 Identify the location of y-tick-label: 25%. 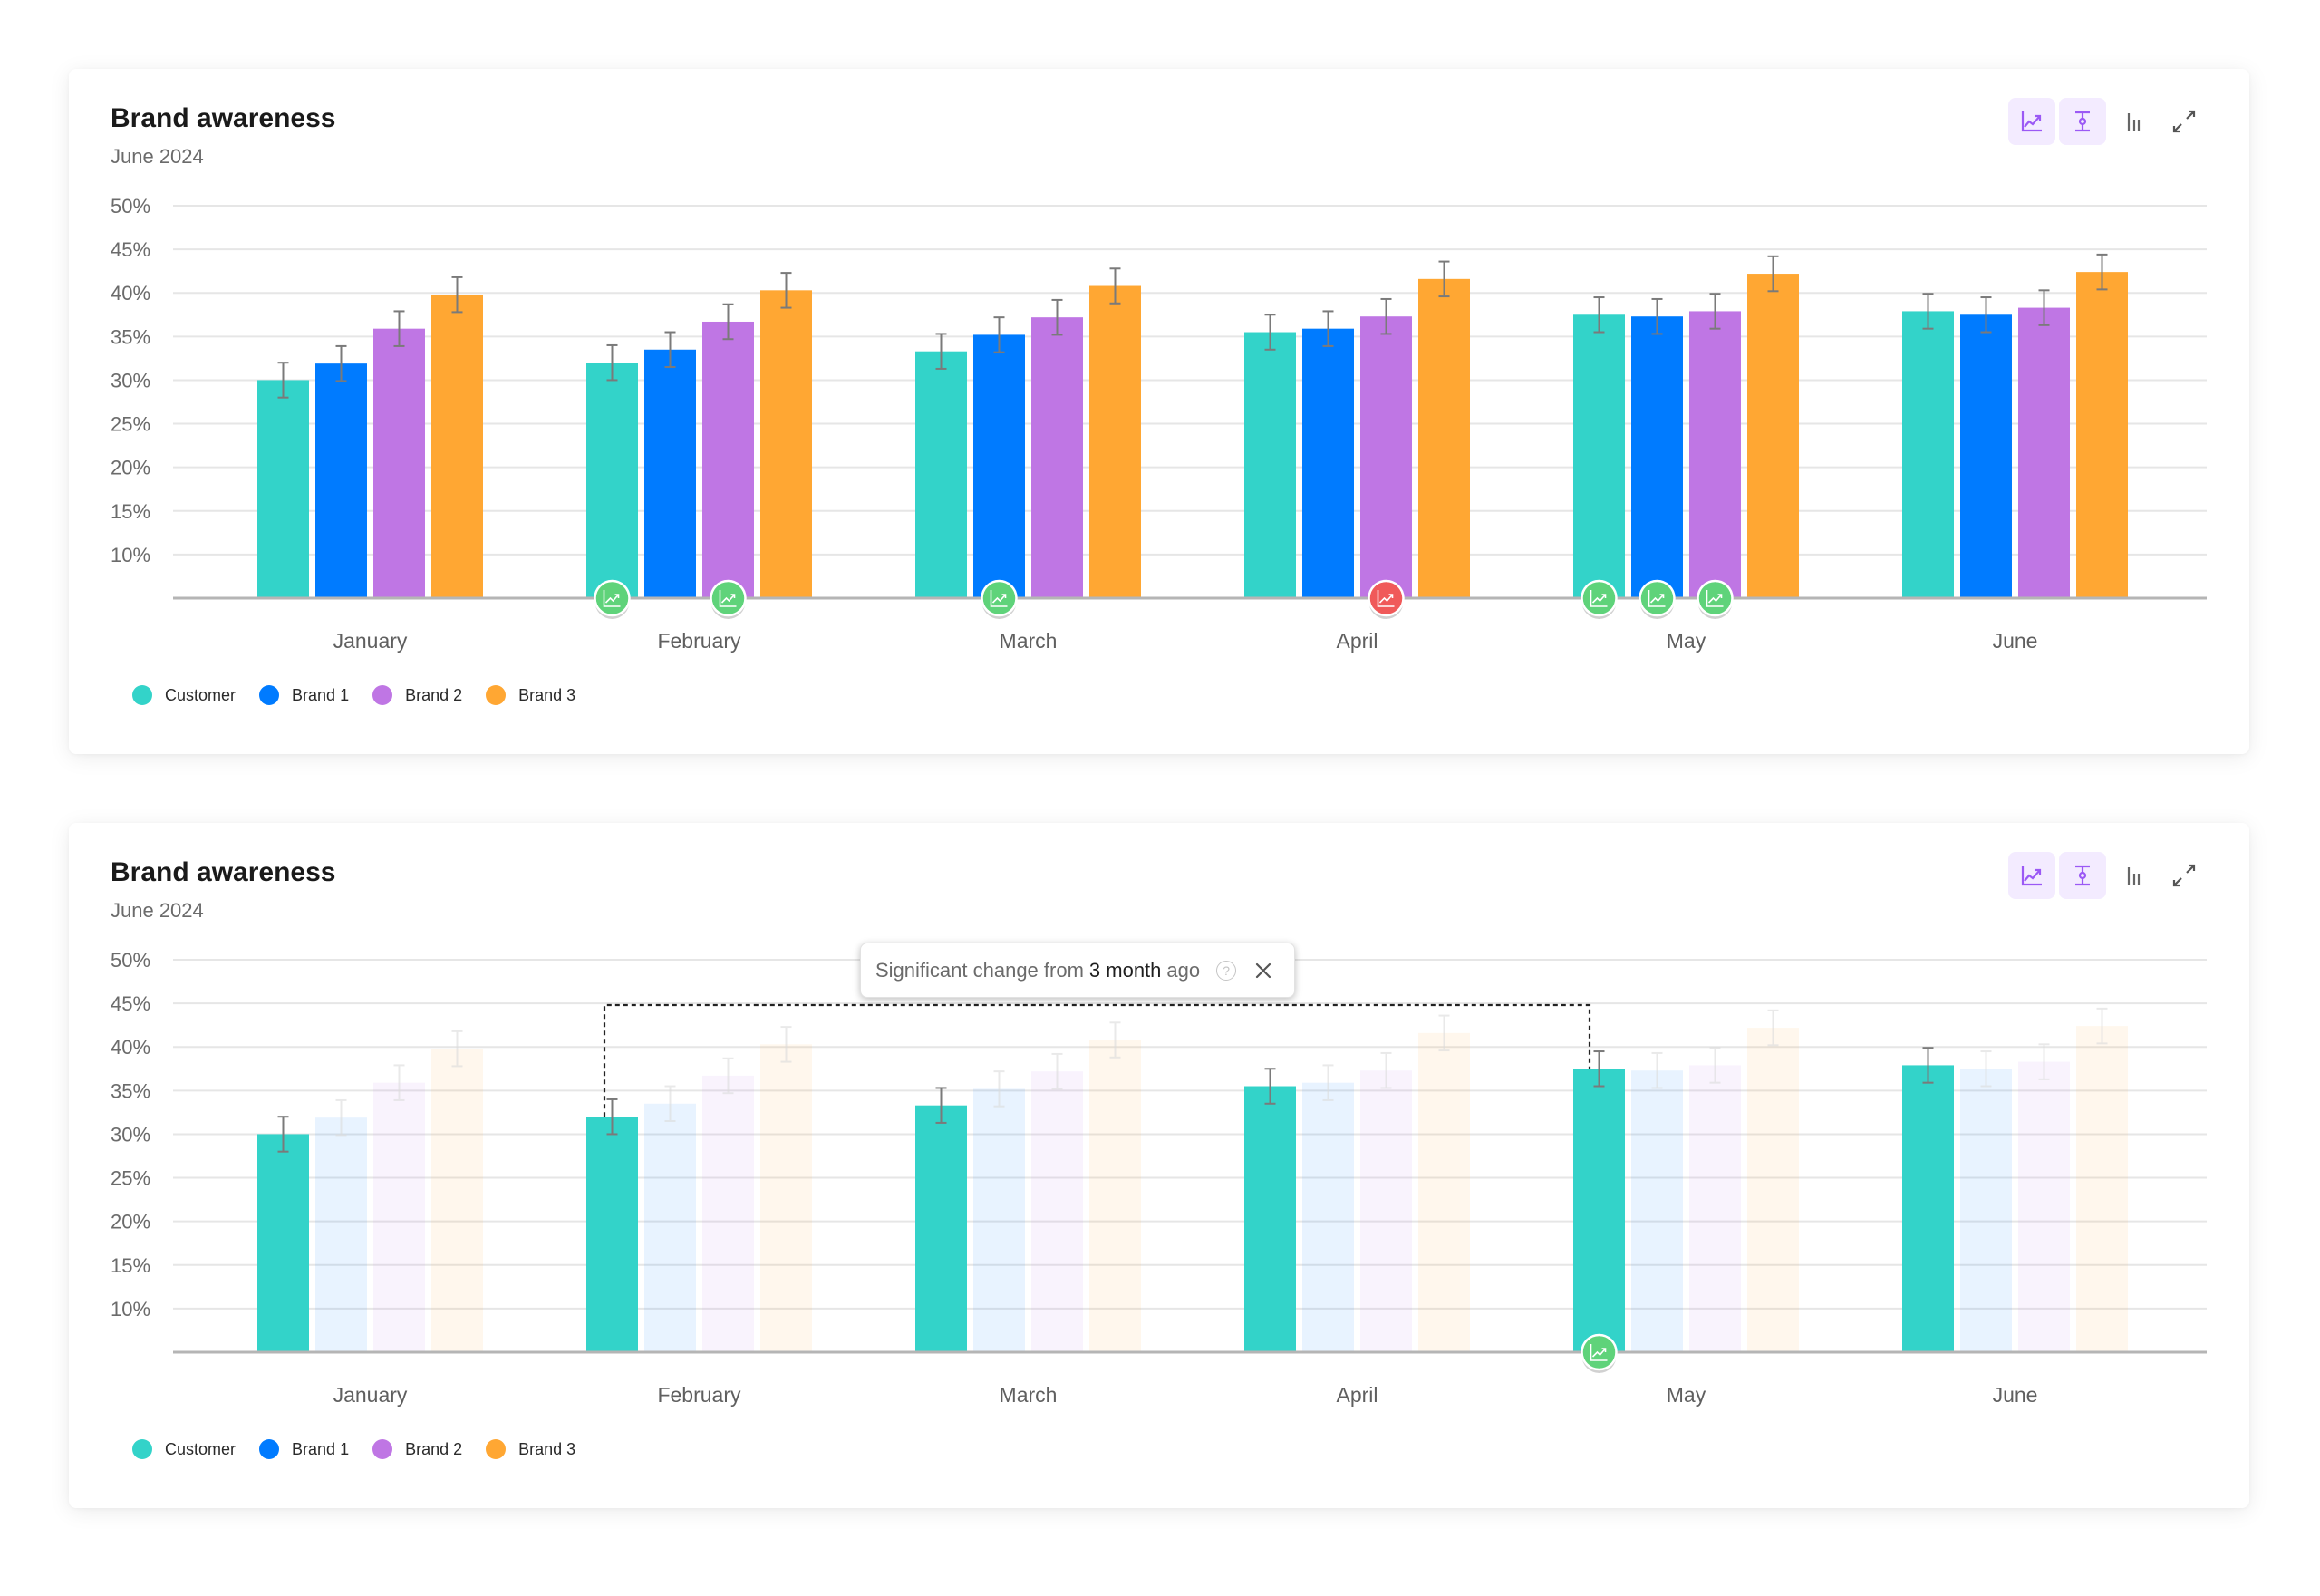
(130, 424).